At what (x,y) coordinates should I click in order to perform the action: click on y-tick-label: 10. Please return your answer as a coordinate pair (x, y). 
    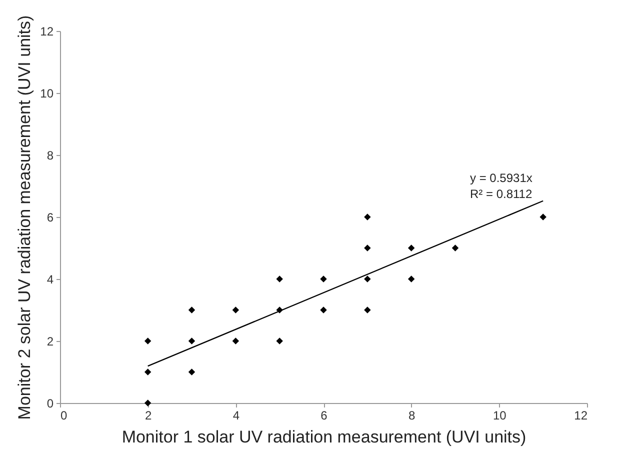
    Looking at the image, I should click on (47, 93).